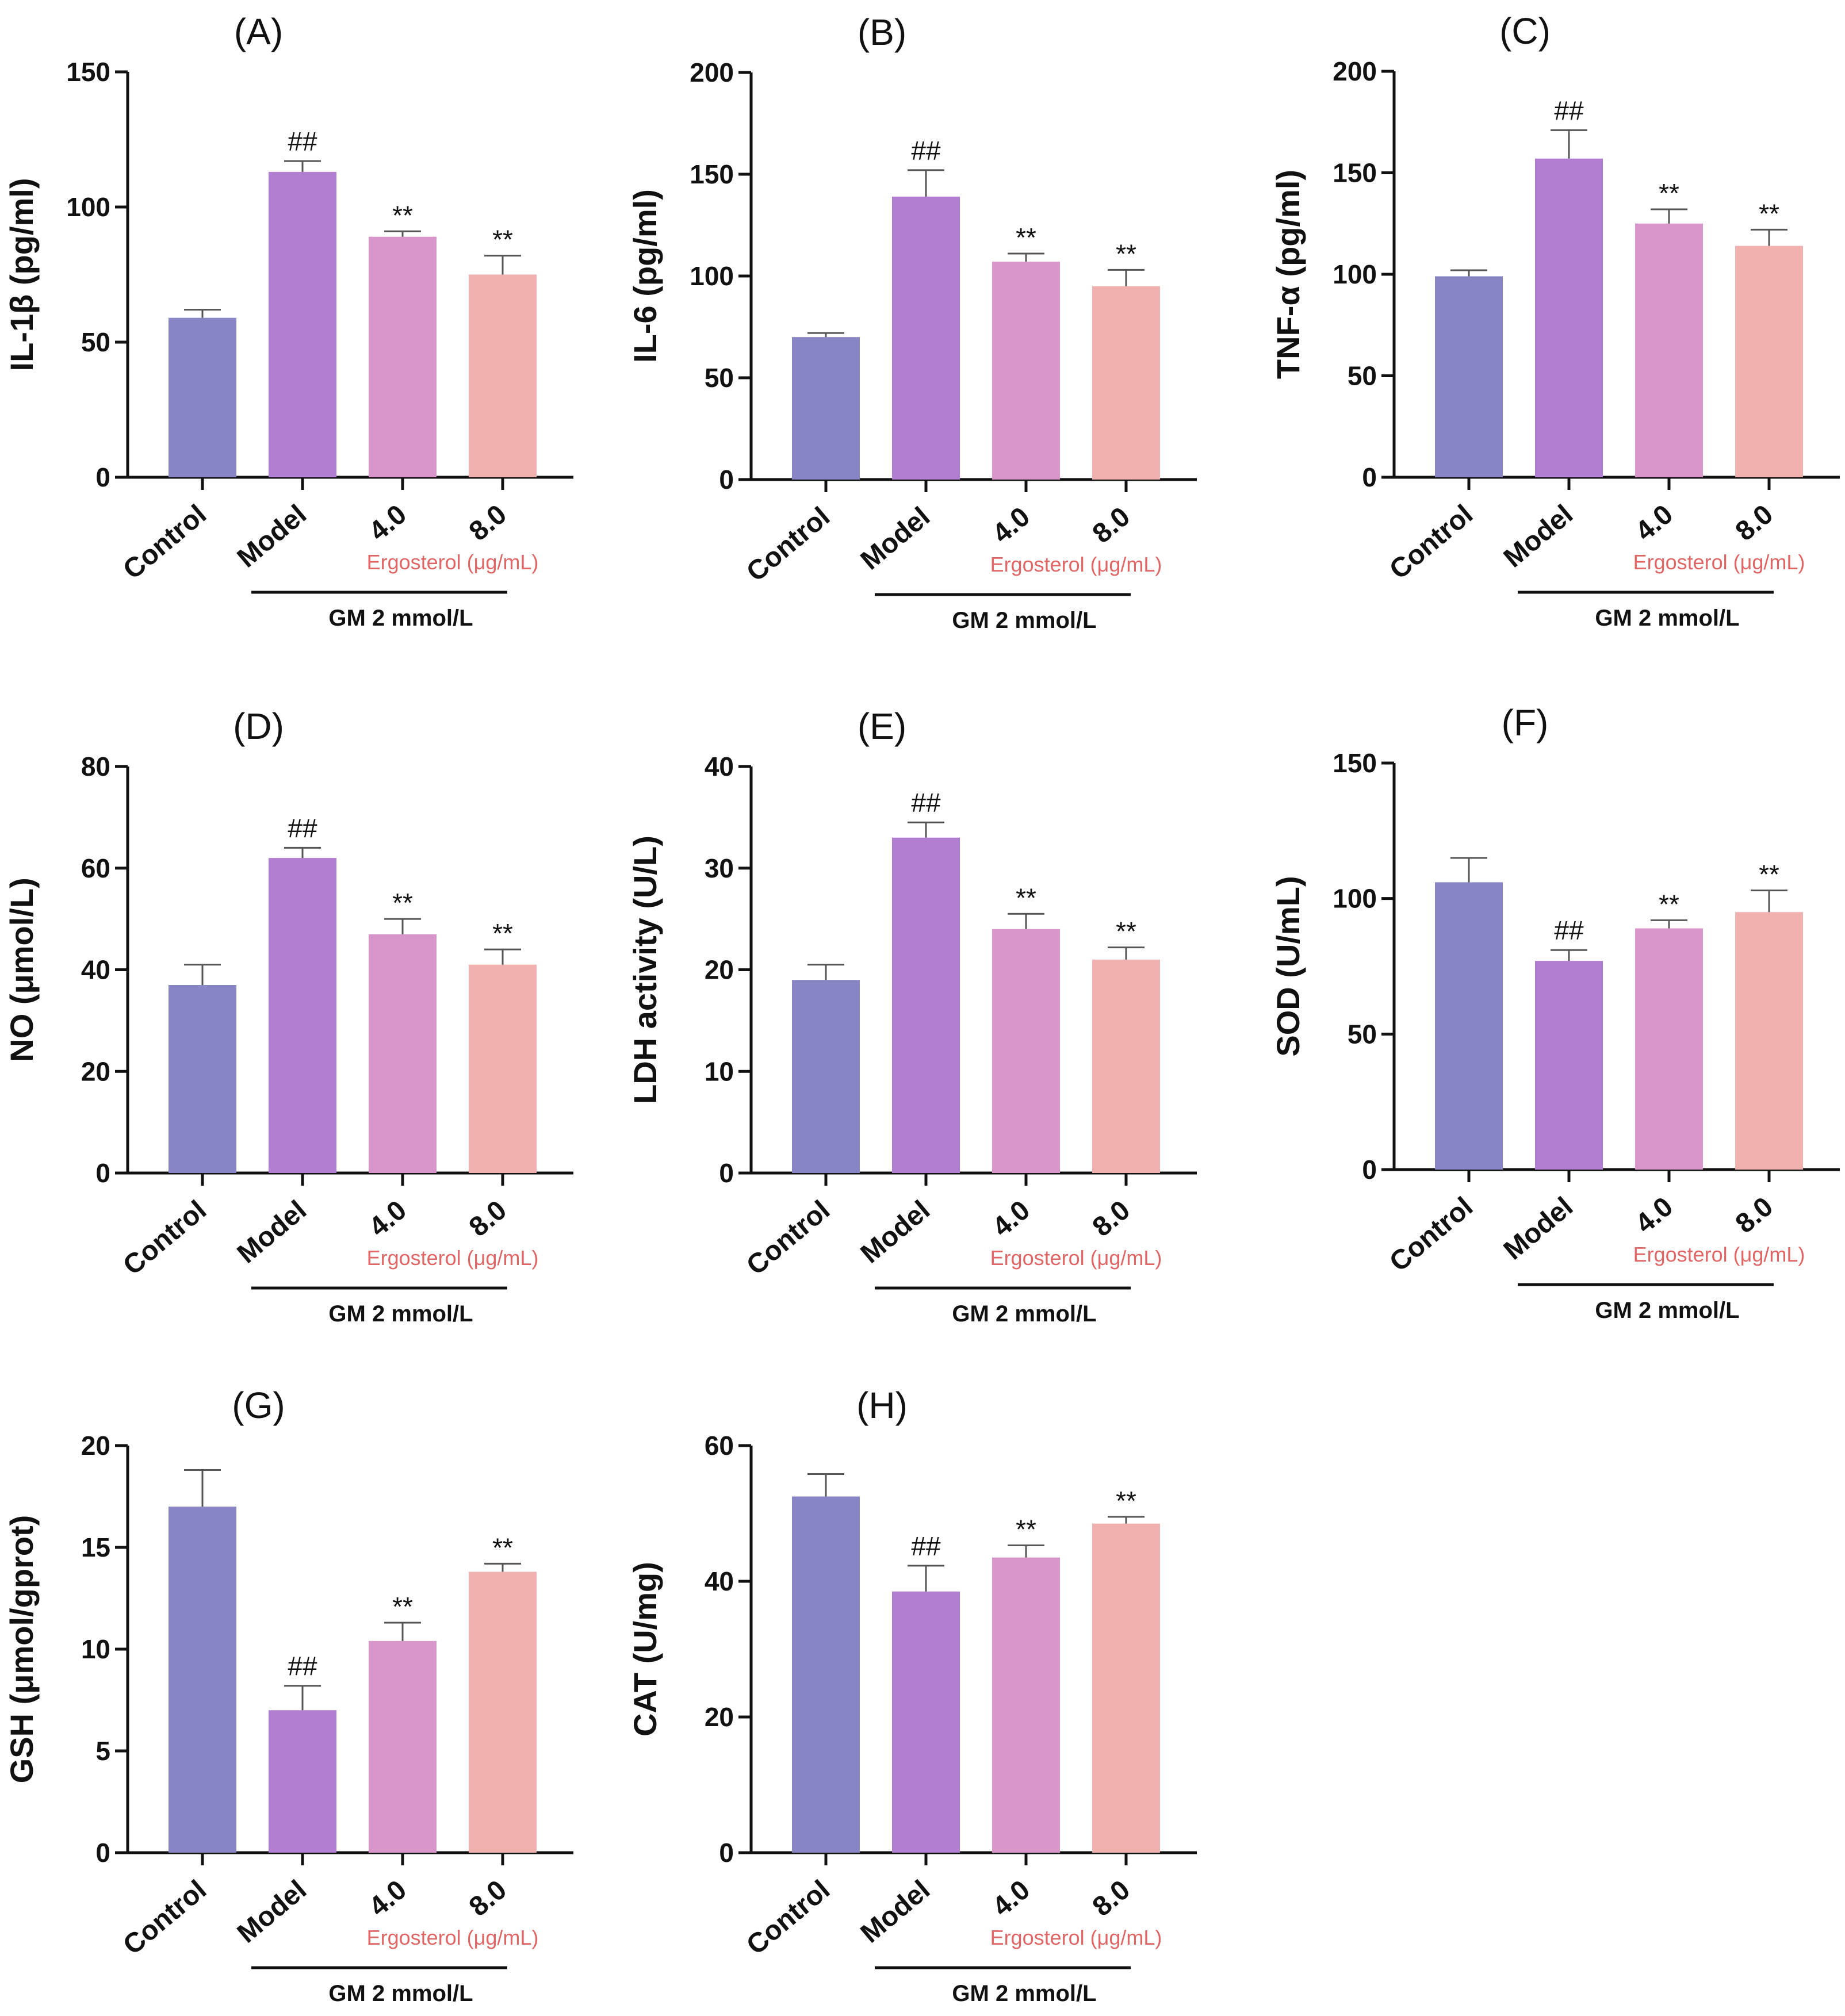 The width and height of the screenshot is (1845, 2016). I want to click on panel-title: (G), so click(258, 1405).